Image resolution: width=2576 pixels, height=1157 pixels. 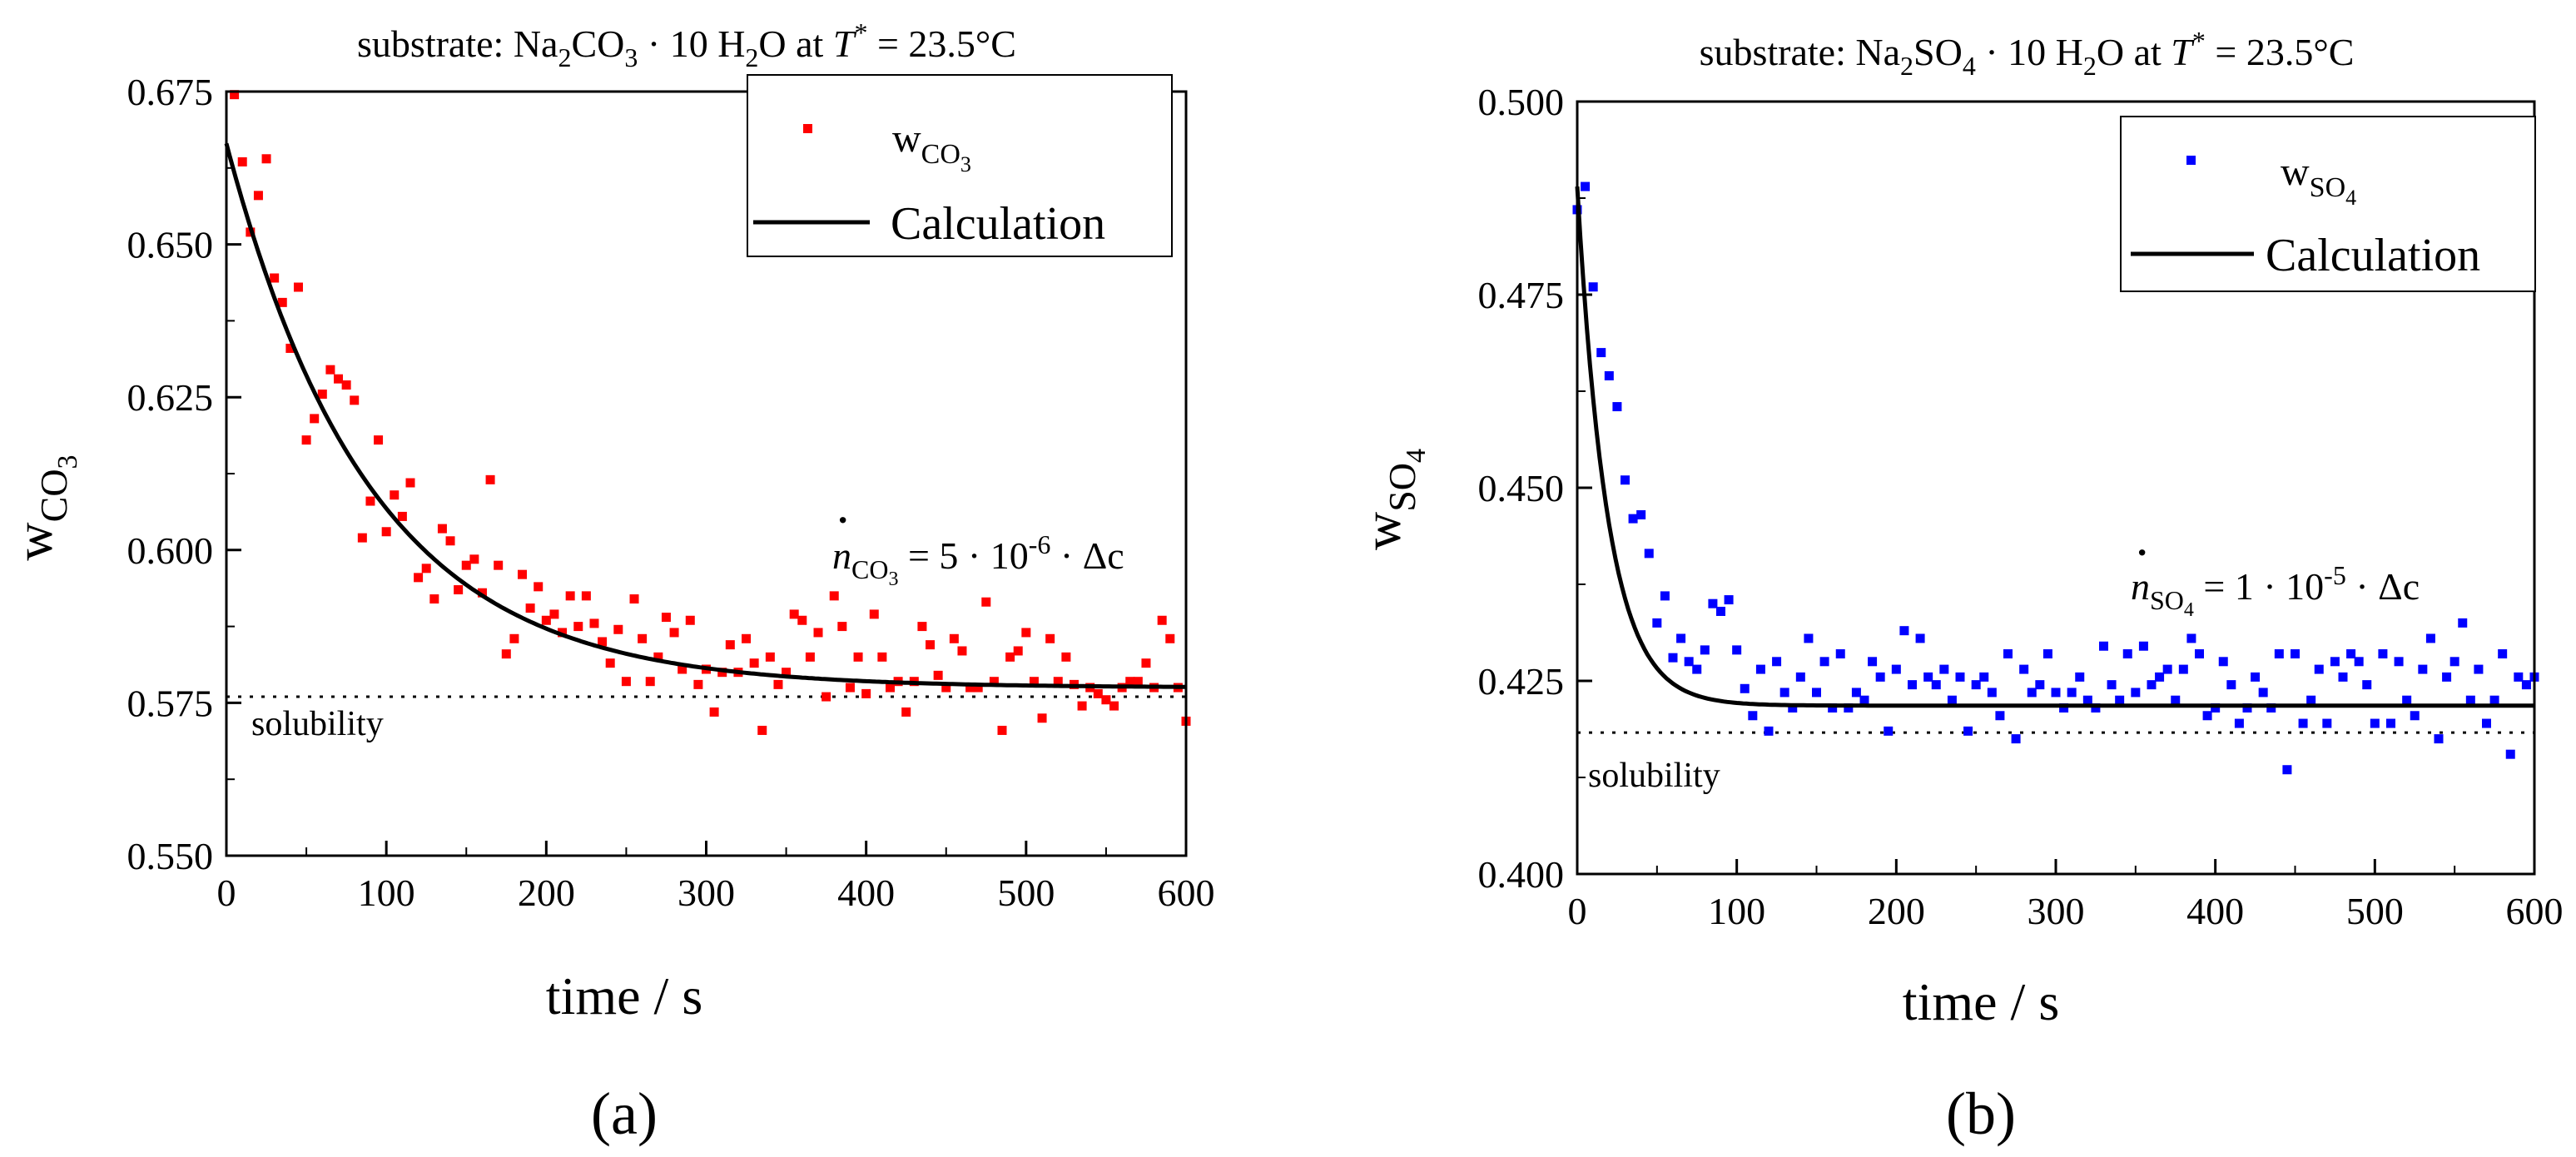 I want to click on panel-b-x-tick-label: 500, so click(x=2375, y=911).